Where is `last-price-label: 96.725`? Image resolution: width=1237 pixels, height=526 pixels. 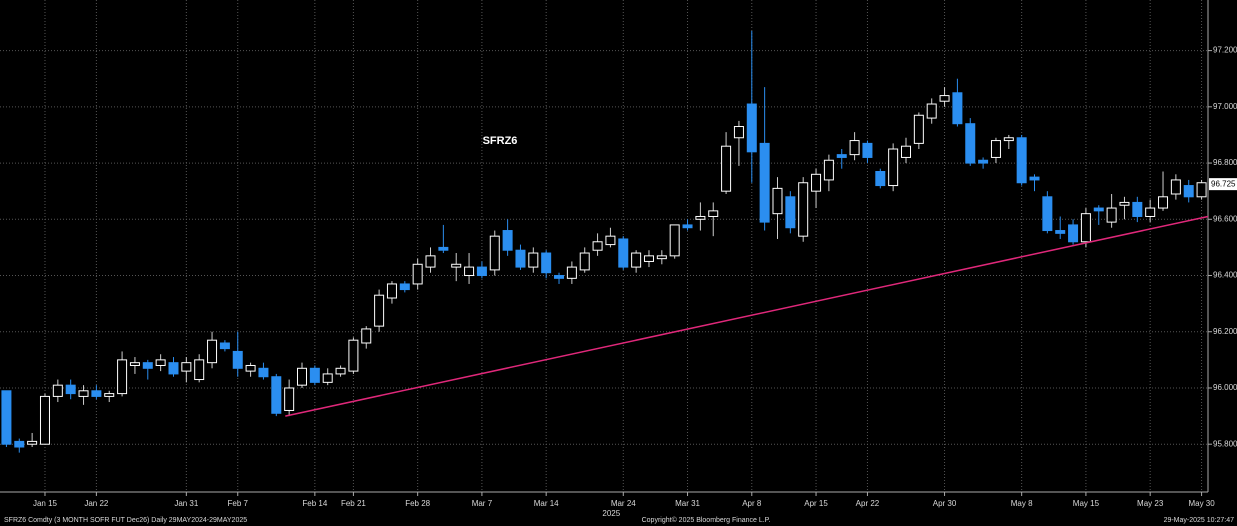 last-price-label: 96.725 is located at coordinates (1223, 183).